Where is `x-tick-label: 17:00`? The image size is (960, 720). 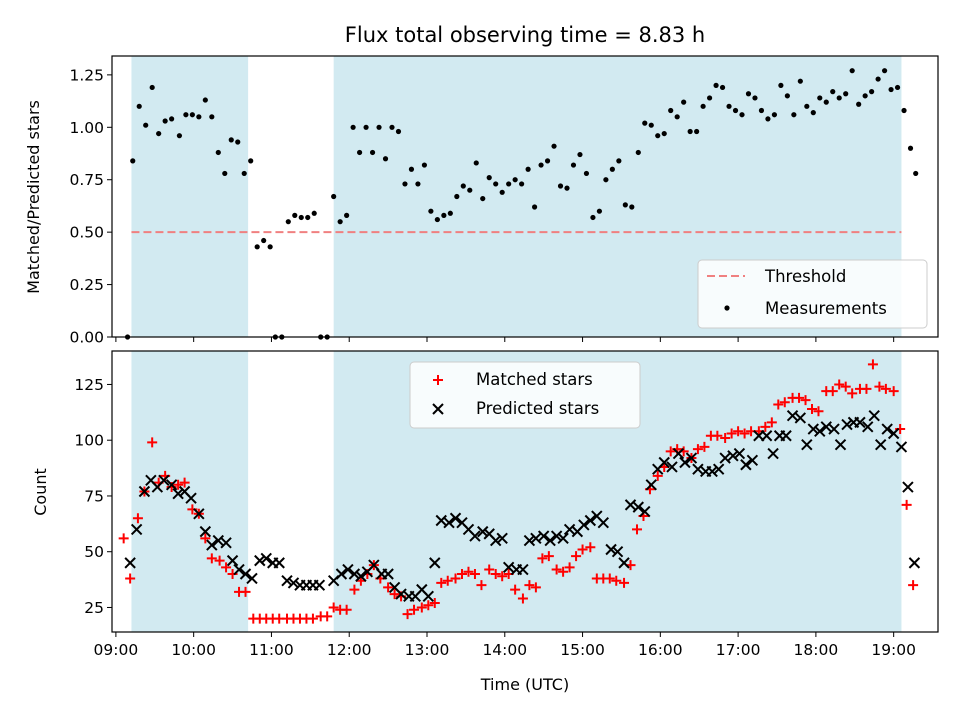 x-tick-label: 17:00 is located at coordinates (738, 650).